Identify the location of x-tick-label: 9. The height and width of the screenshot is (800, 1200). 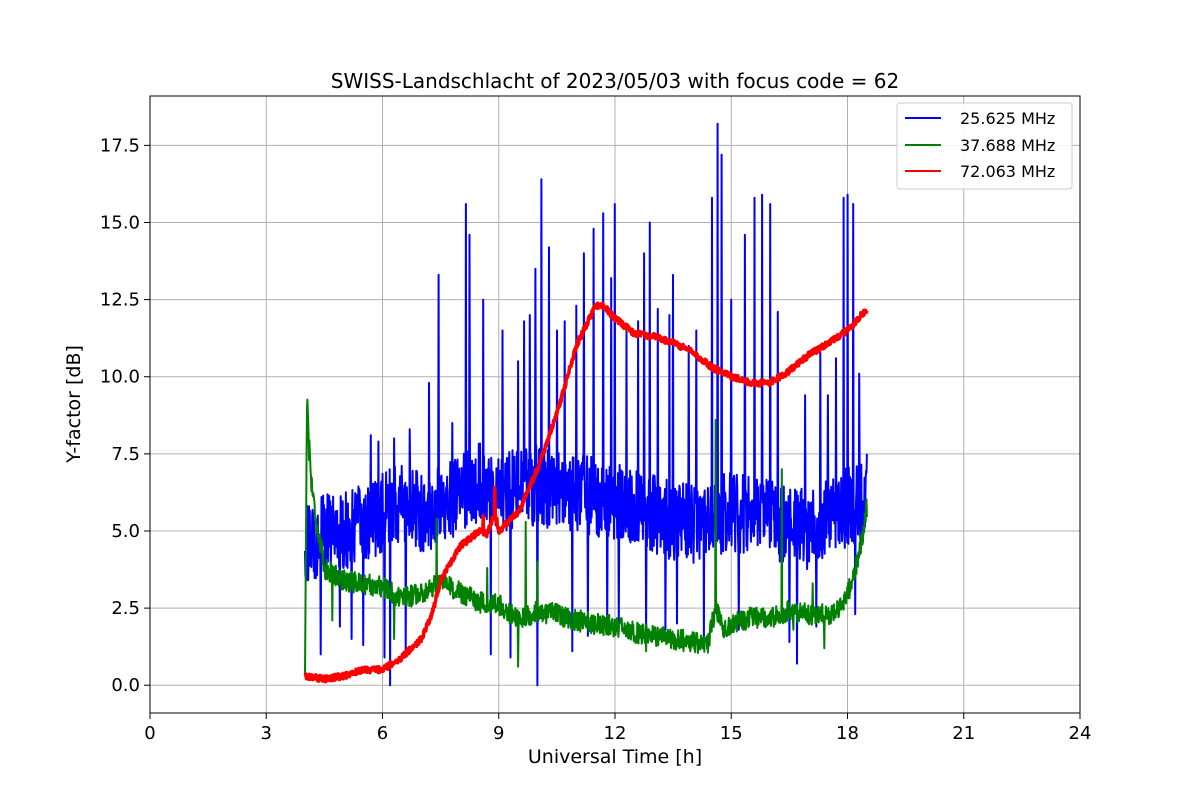
(498, 733).